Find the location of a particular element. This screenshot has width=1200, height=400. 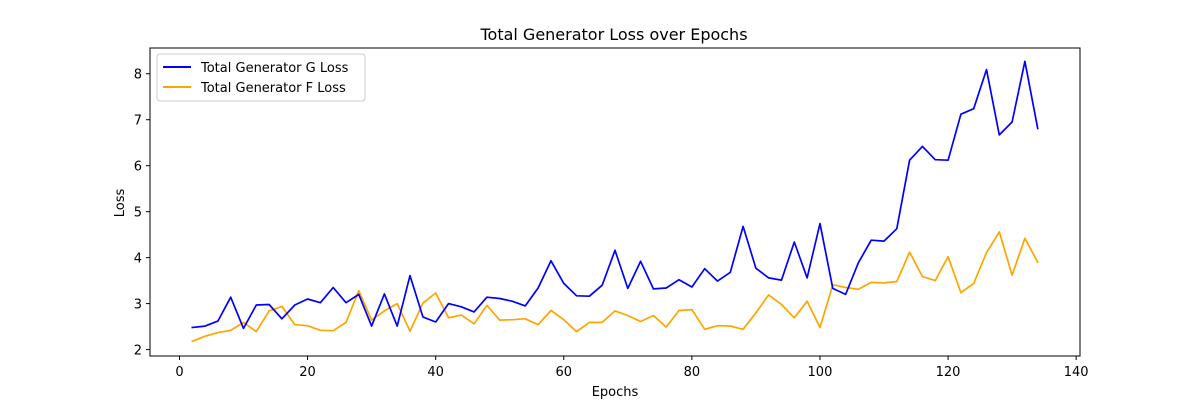

x-axis-label: Epochs is located at coordinates (615, 392).